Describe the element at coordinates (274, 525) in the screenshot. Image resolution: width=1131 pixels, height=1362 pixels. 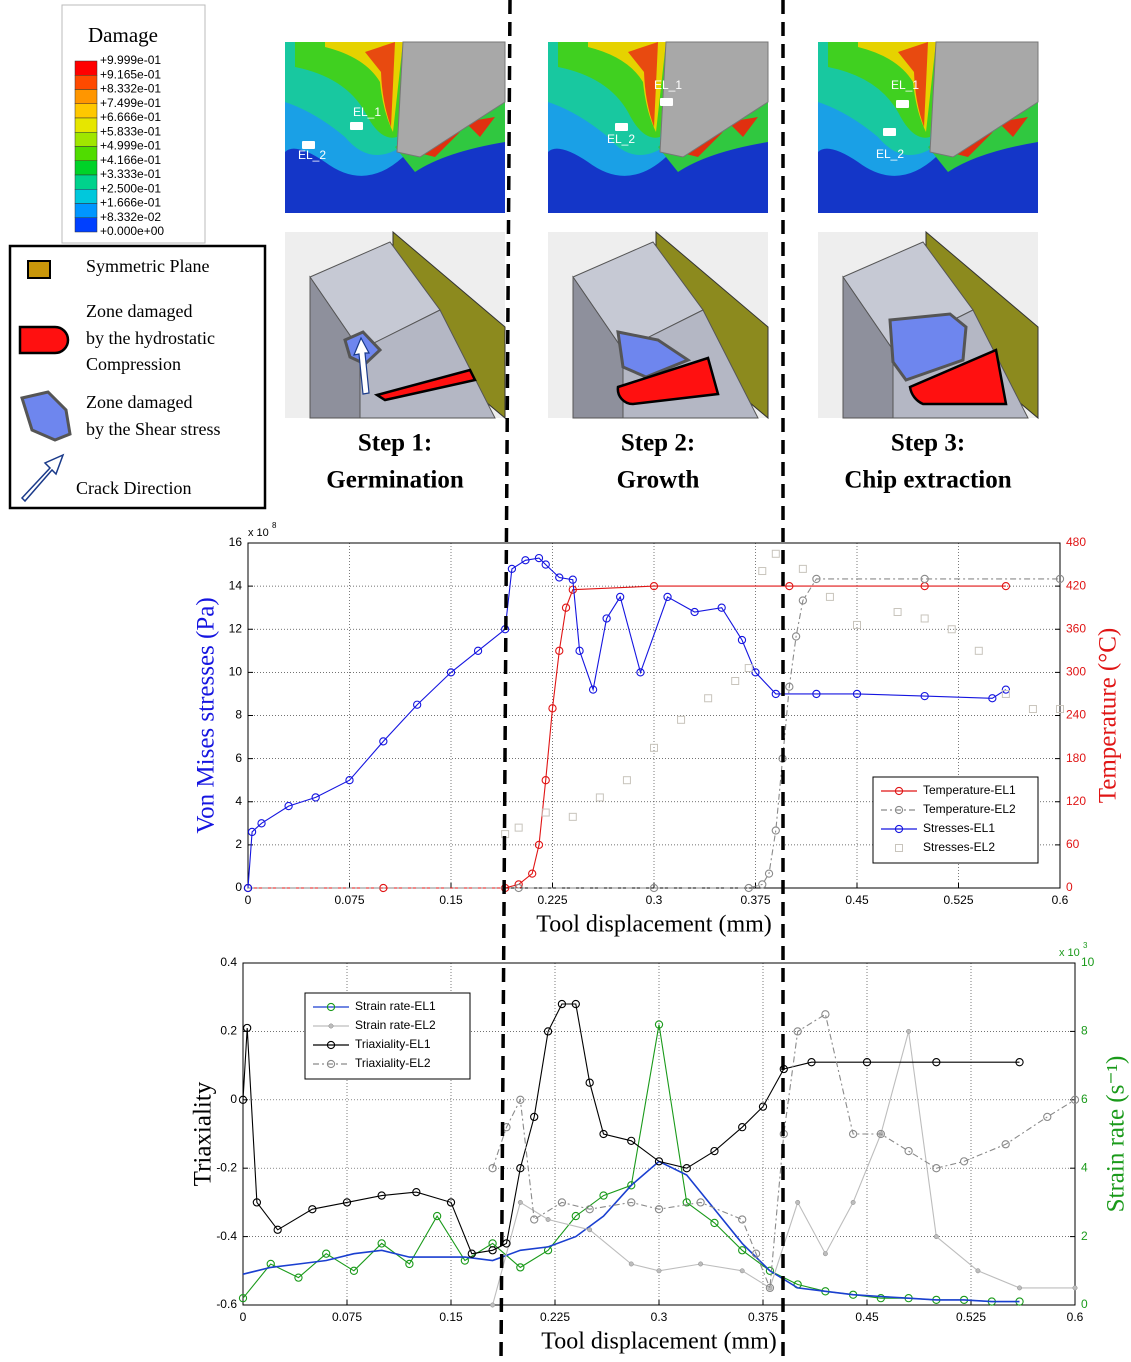
I see `axis-multiplier-exponent: 8` at that location.